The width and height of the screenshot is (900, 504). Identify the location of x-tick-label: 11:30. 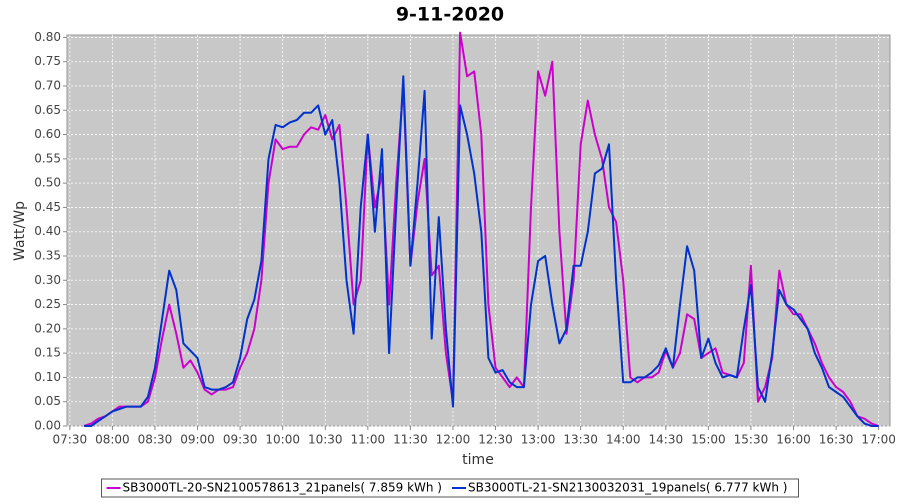
(410, 440).